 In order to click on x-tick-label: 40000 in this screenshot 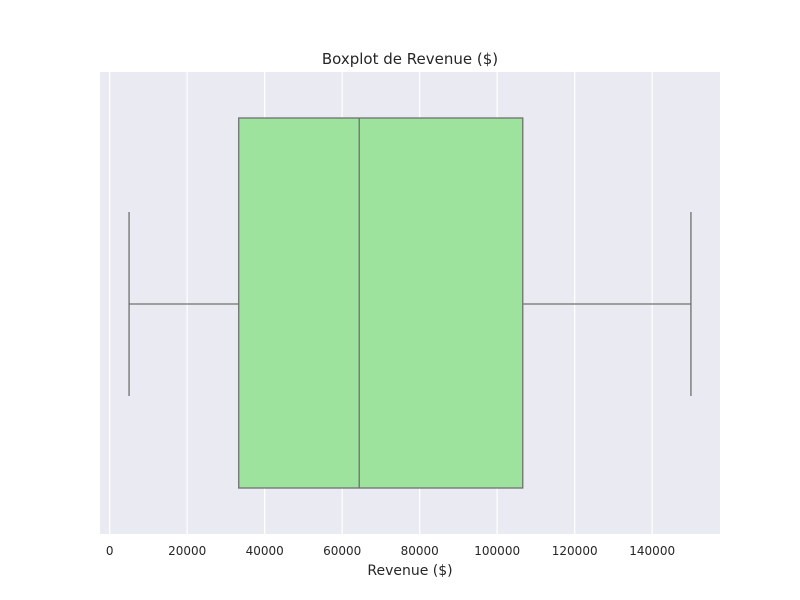, I will do `click(265, 551)`.